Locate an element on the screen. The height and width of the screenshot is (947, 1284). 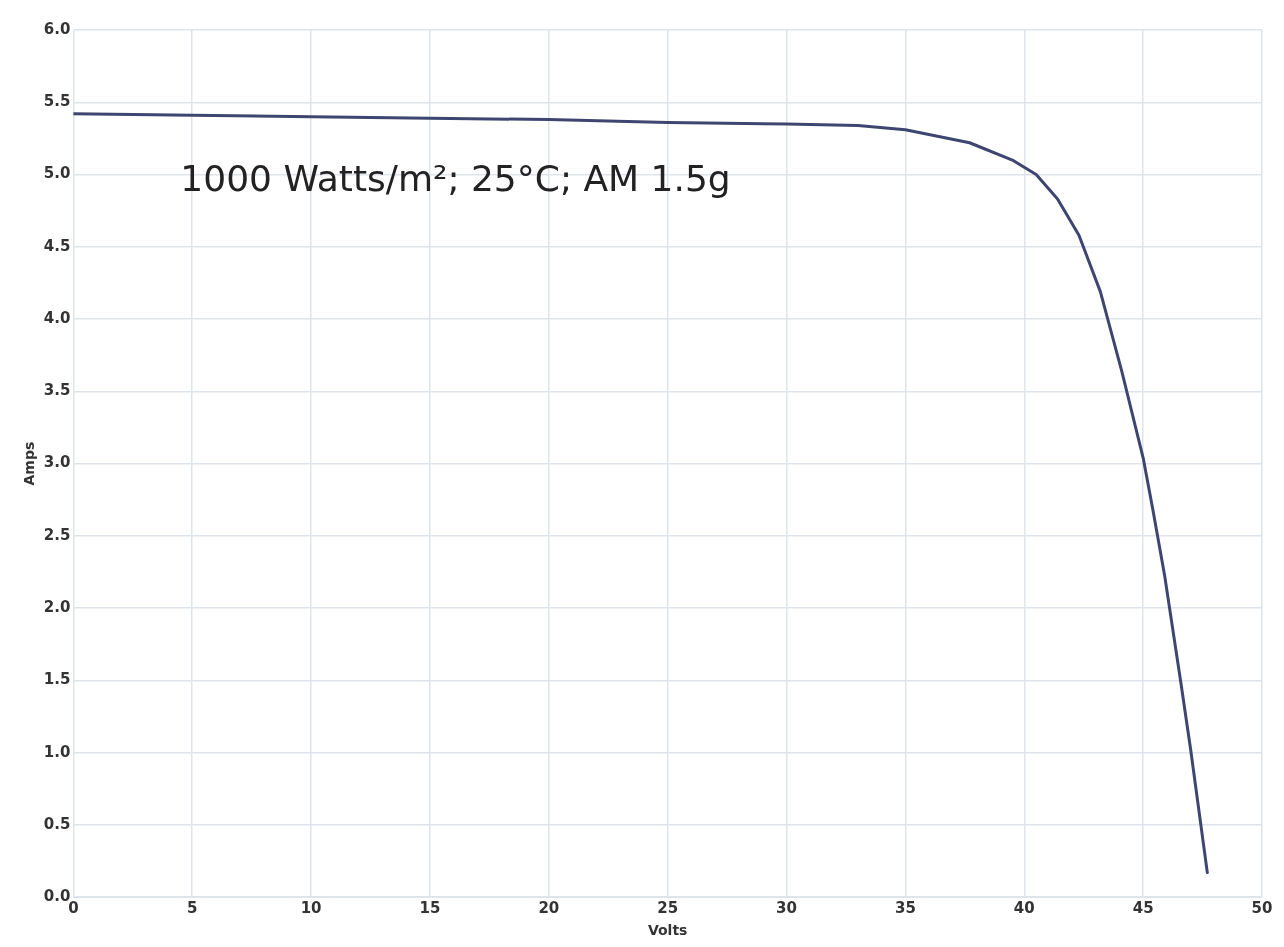
y-tick-label: 2.5 is located at coordinates (57, 534).